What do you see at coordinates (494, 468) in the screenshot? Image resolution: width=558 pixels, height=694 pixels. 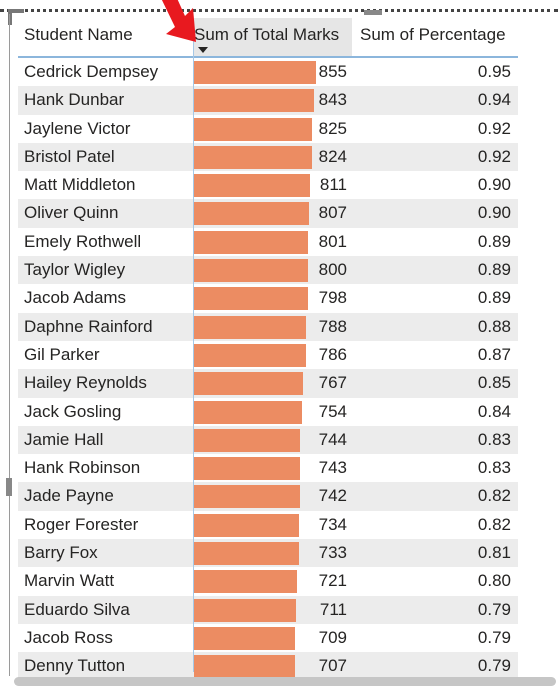 I see `percentage-cell: 0.83` at bounding box center [494, 468].